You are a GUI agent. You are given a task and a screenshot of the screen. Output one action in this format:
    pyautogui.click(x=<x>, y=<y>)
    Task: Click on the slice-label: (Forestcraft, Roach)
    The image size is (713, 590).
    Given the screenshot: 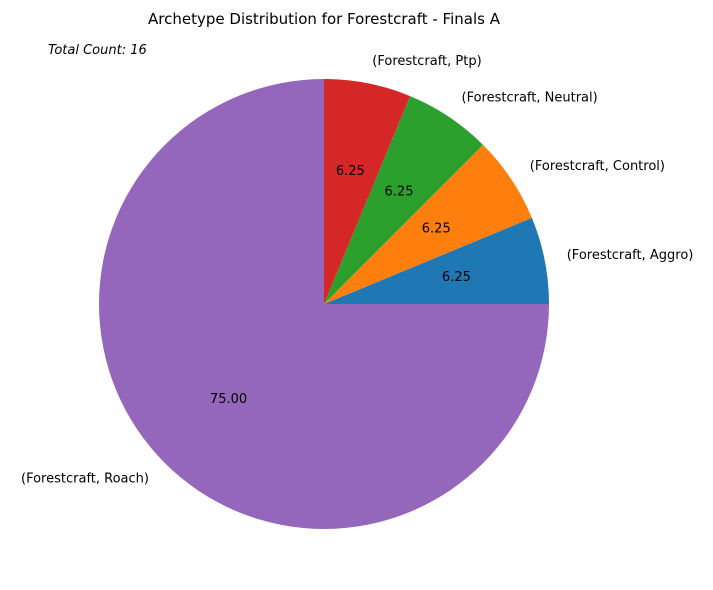 What is the action you would take?
    pyautogui.click(x=85, y=479)
    